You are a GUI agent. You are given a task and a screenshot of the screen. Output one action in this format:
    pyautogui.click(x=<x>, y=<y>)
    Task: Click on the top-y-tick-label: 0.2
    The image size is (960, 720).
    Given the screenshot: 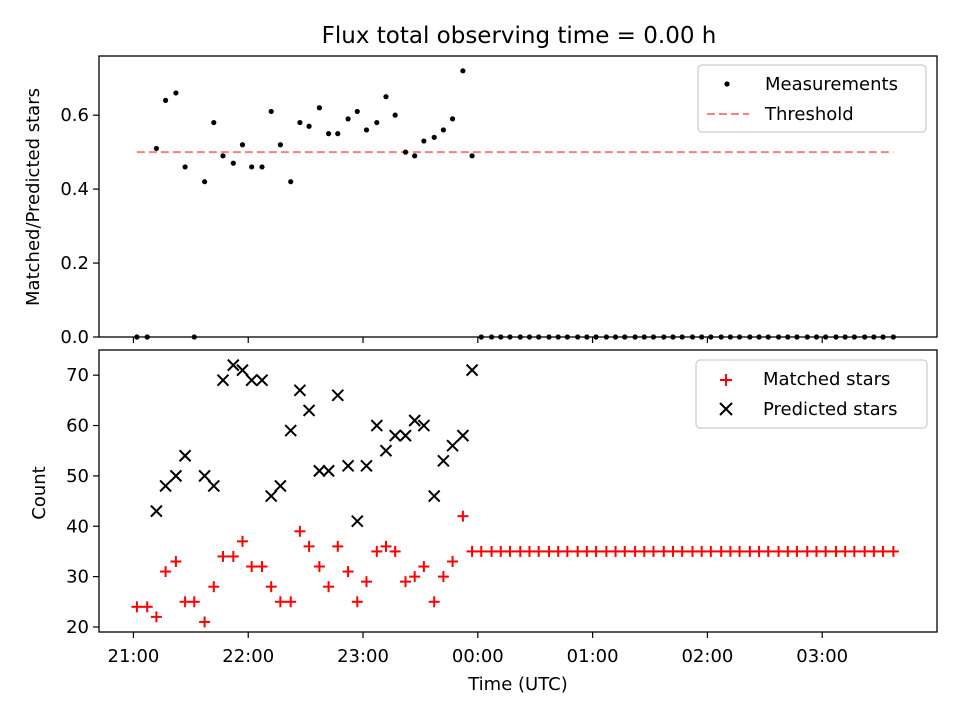 What is the action you would take?
    pyautogui.click(x=74, y=263)
    